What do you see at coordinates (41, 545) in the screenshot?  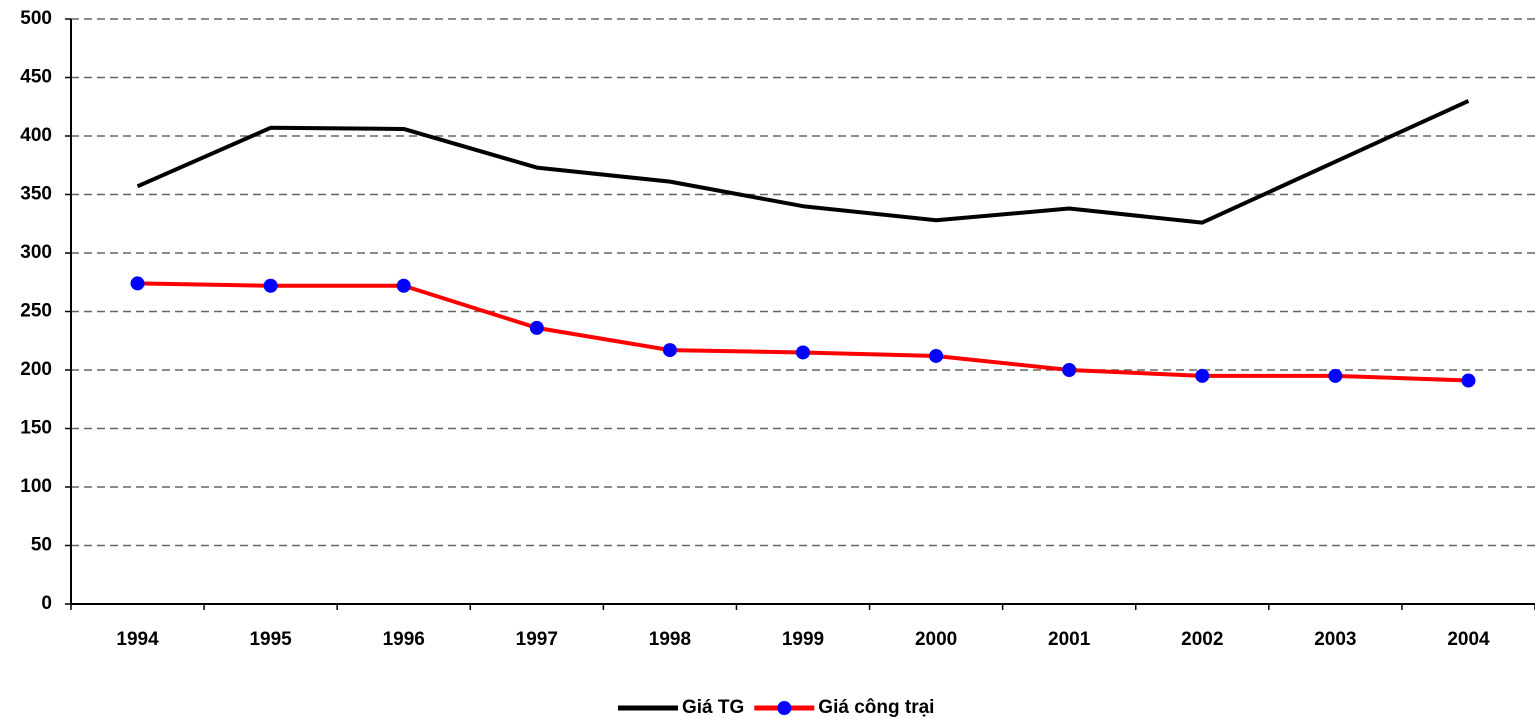 I see `y-tick-label: 50` at bounding box center [41, 545].